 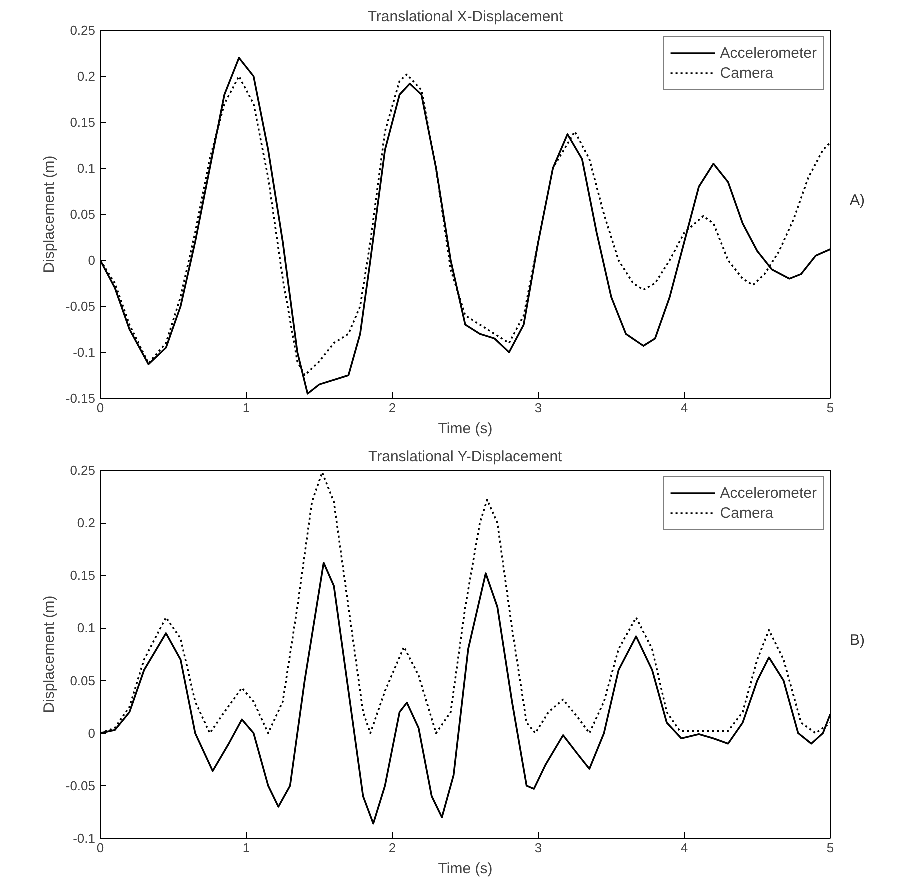 I want to click on y-tick-label: -0.15, so click(x=81, y=398).